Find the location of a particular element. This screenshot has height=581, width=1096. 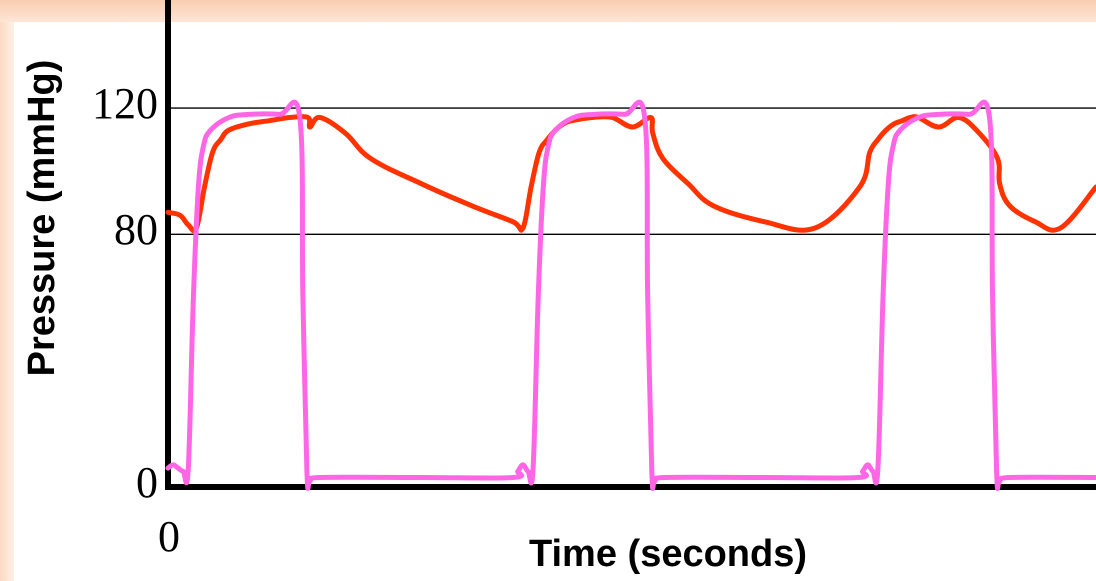

y-tick-label-120: 120 is located at coordinates (125, 104).